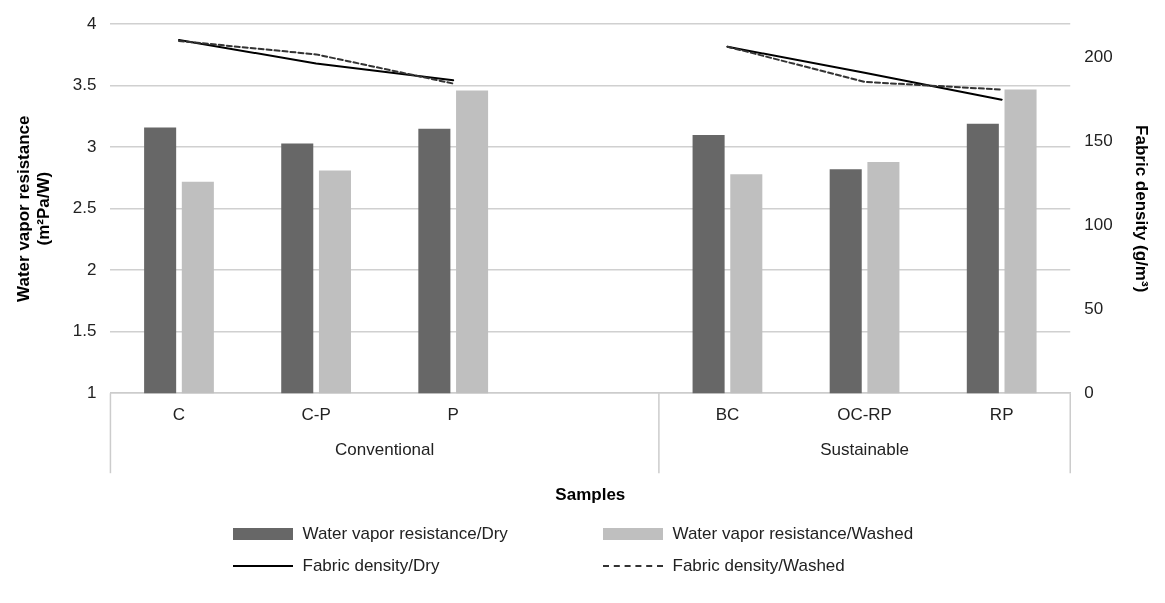  I want to click on legend-label: Water vapor resistance/Dry, so click(405, 534).